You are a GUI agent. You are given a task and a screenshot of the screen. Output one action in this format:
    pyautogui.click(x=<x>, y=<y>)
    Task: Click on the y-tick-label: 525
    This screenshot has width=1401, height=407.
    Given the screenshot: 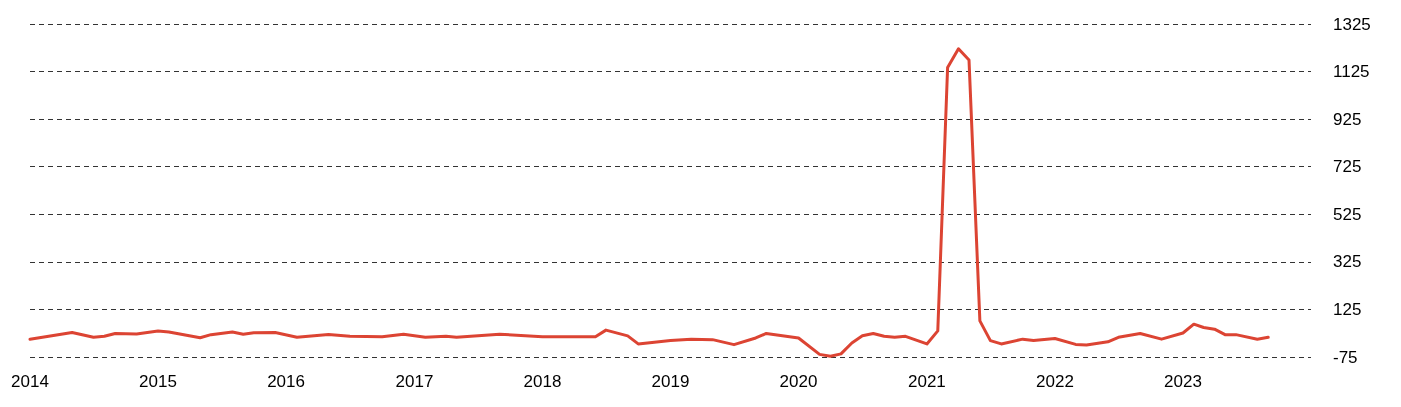 What is the action you would take?
    pyautogui.click(x=1347, y=214)
    